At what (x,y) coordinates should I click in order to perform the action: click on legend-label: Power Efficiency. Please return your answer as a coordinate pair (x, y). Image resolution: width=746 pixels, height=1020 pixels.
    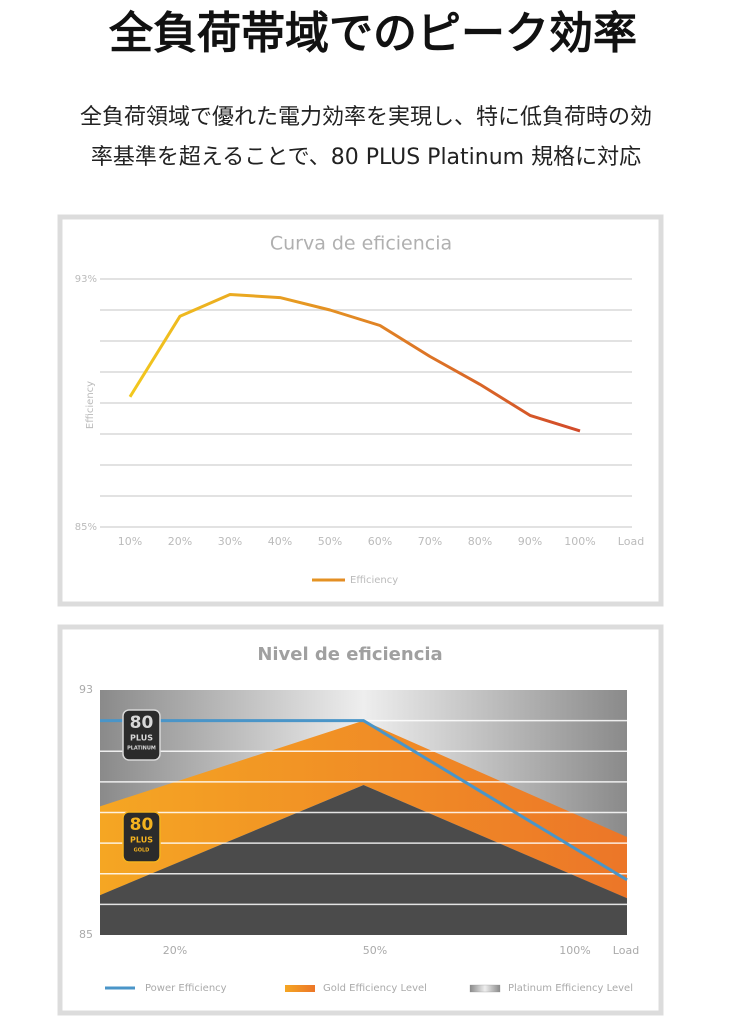
    Looking at the image, I should click on (186, 988).